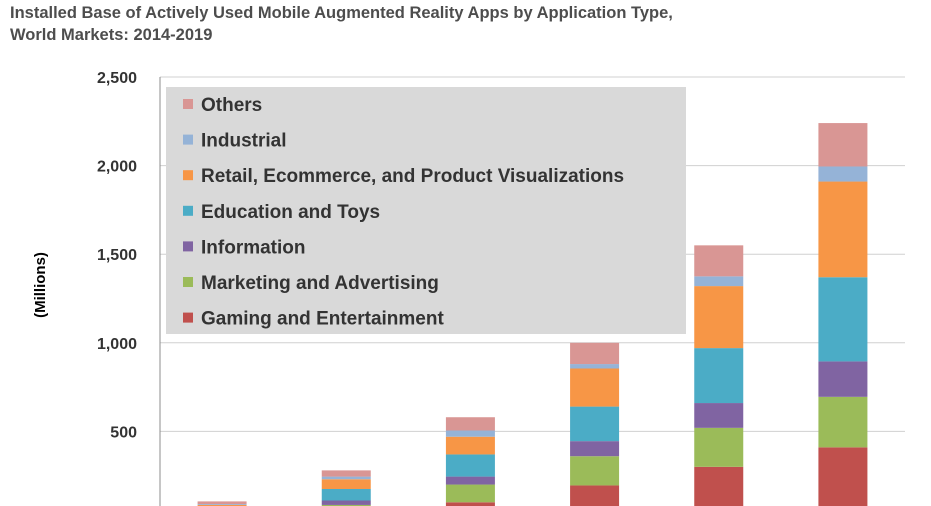 The width and height of the screenshot is (931, 506). Describe the element at coordinates (231, 105) in the screenshot. I see `legend-label: Others` at that location.